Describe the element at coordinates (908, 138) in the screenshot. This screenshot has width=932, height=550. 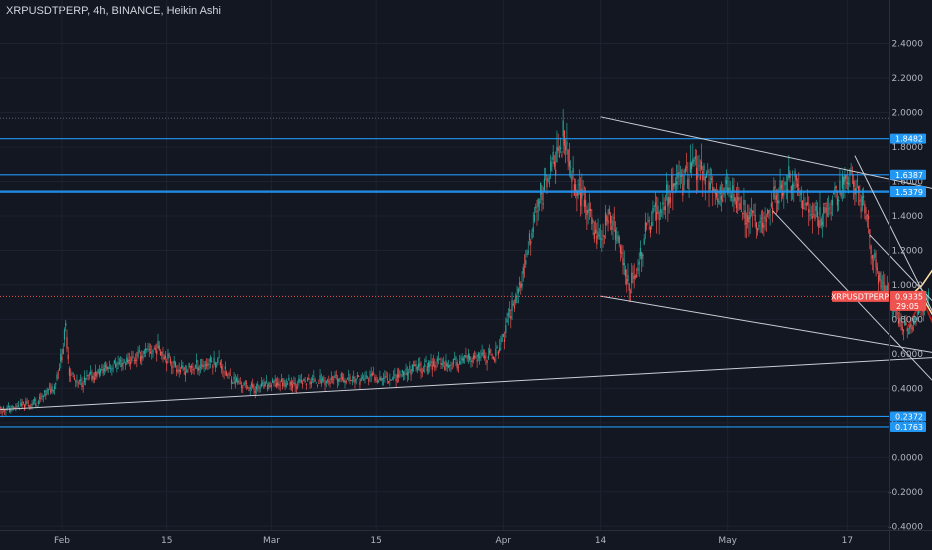
I see `level-price-tag` at that location.